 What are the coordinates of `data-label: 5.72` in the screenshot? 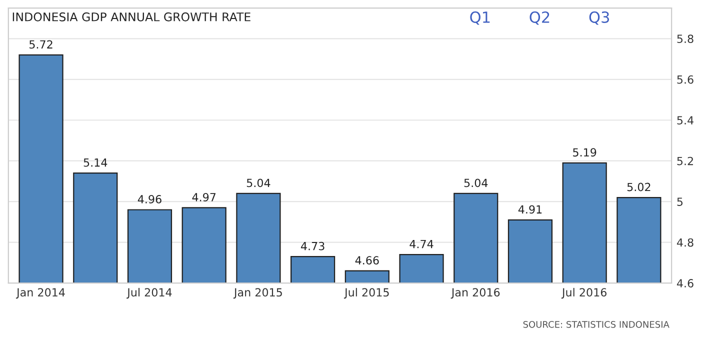 It's located at (41, 44).